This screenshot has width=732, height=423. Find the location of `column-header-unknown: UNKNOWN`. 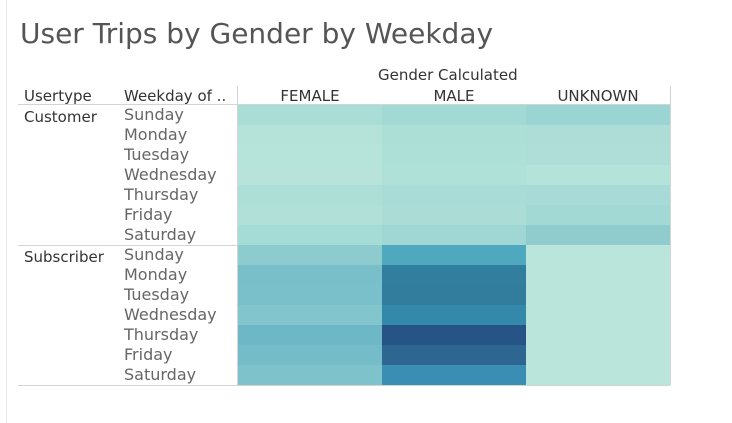

column-header-unknown: UNKNOWN is located at coordinates (598, 96).